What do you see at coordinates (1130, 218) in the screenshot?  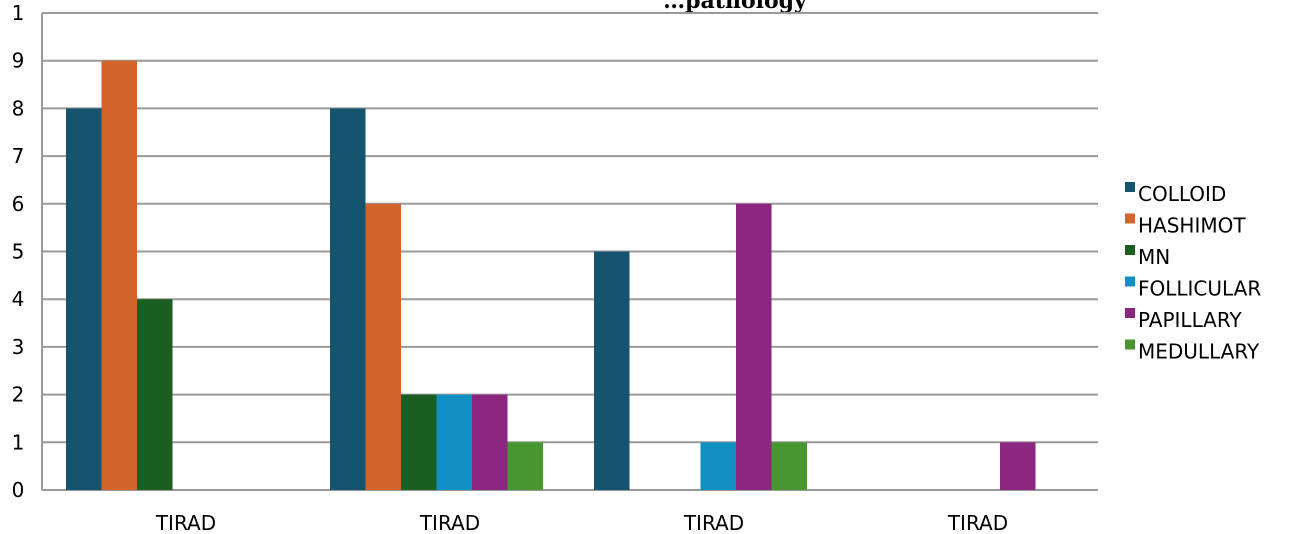 I see `legend-swatch-hashimot` at bounding box center [1130, 218].